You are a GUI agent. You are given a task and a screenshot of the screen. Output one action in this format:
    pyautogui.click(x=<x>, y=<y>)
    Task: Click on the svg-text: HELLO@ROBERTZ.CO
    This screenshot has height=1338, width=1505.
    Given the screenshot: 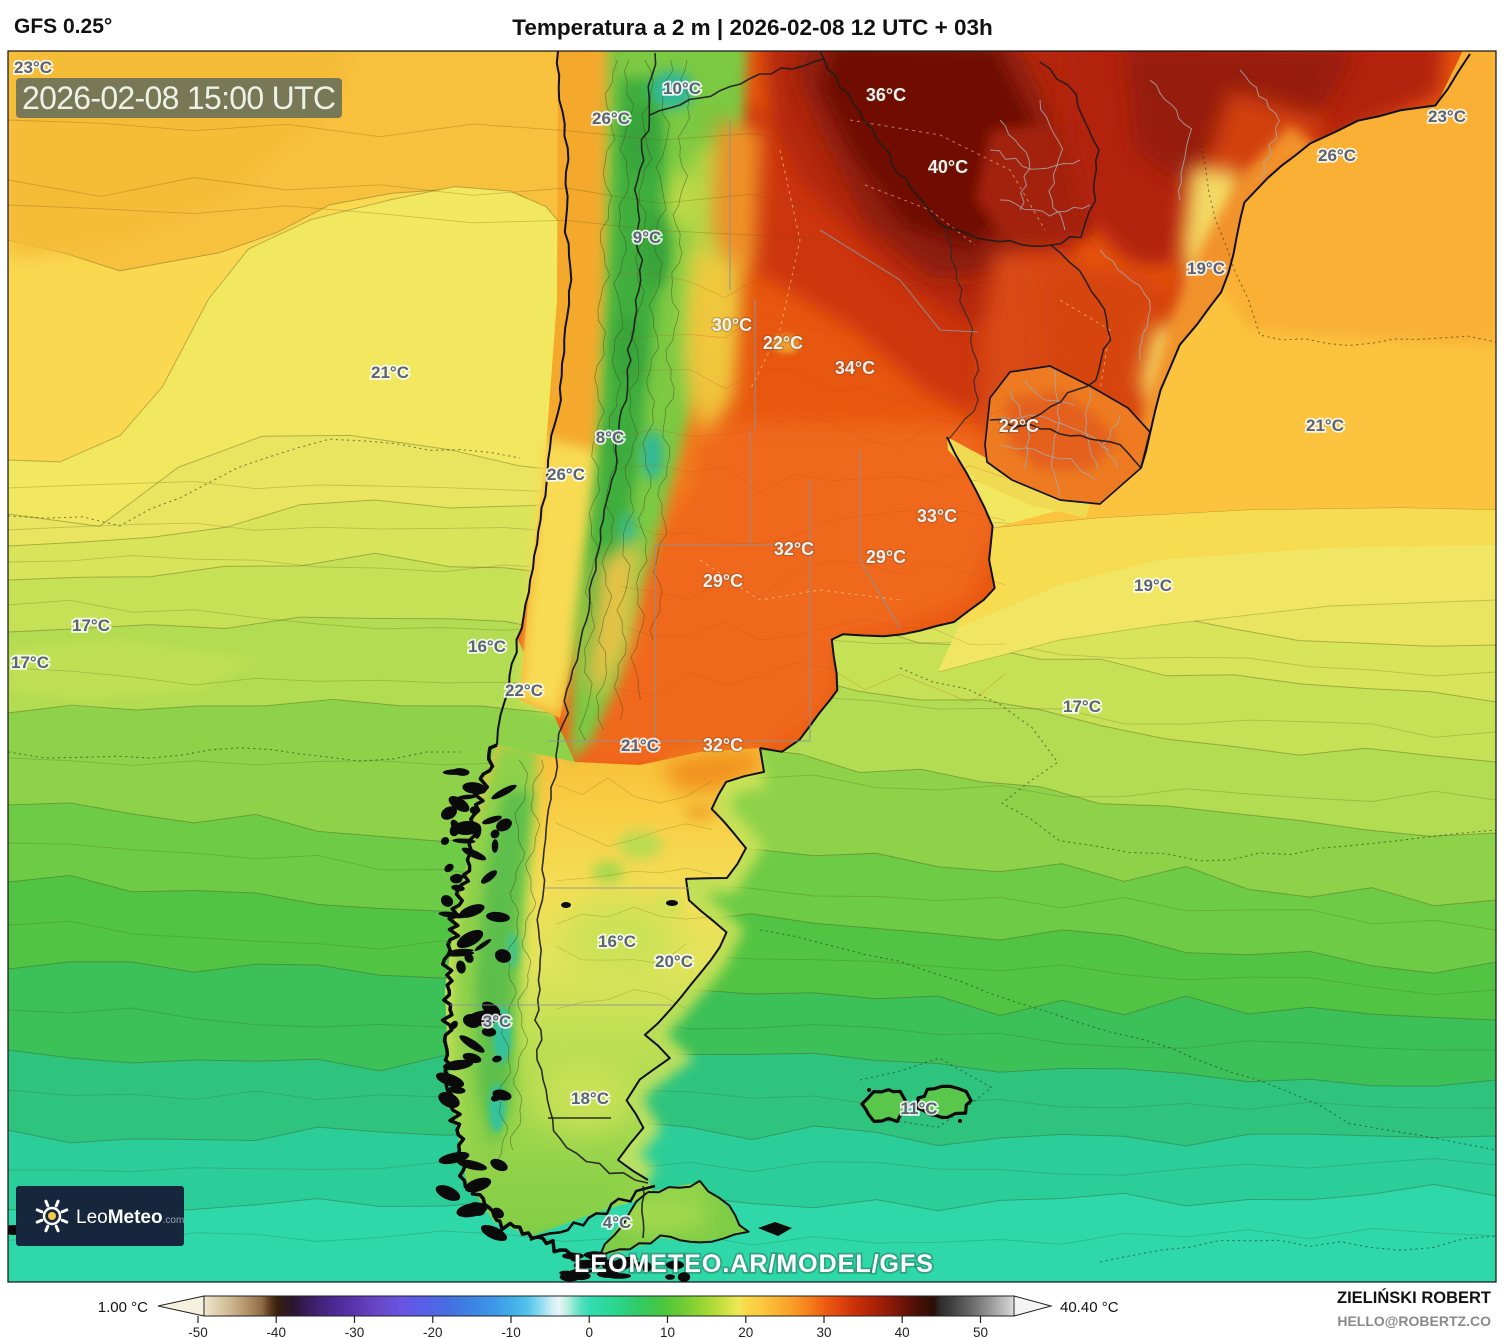 What is the action you would take?
    pyautogui.click(x=1414, y=1321)
    